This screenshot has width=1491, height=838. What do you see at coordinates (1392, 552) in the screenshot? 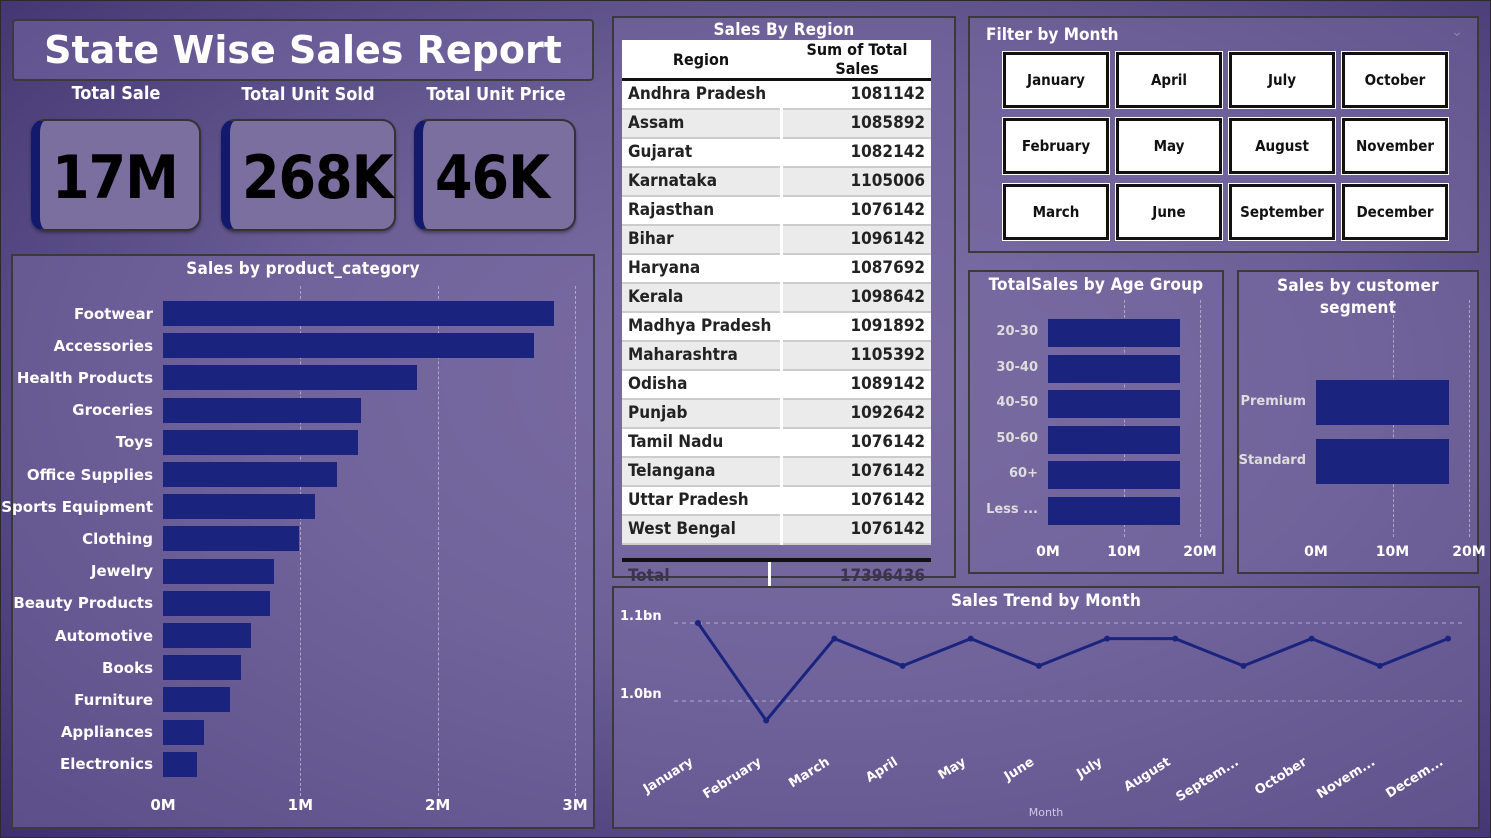
I see `x-tick-label: 10M` at bounding box center [1392, 552].